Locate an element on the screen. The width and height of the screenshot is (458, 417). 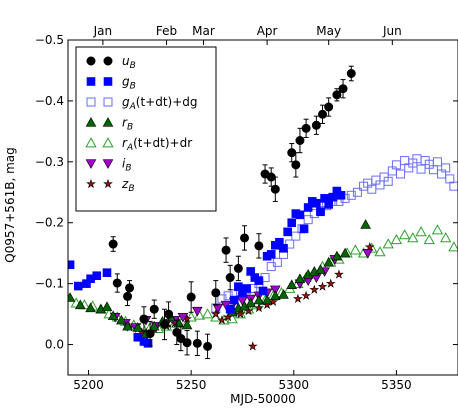
legend-label: gB is located at coordinates (129, 83).